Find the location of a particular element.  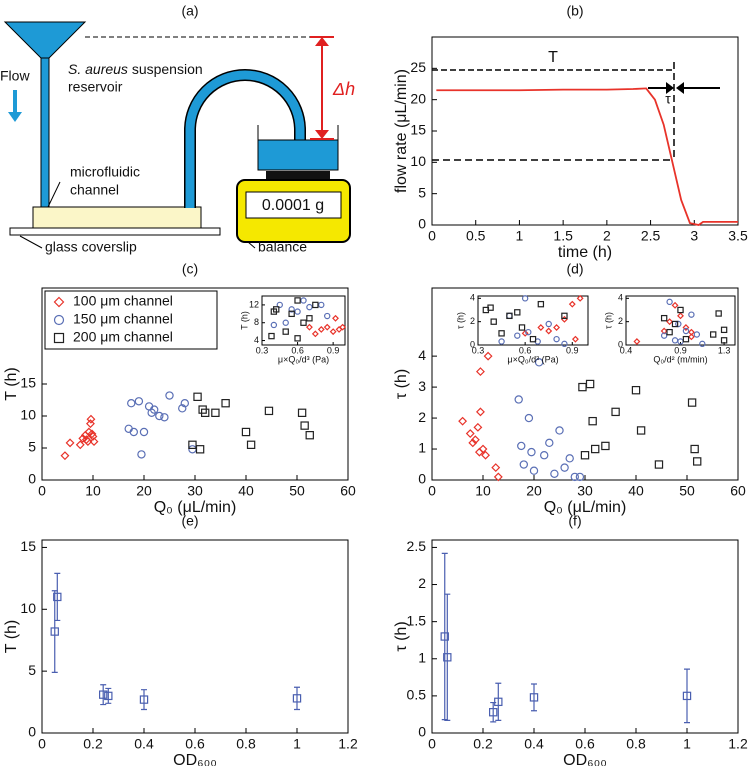

y-tick-label: 0.5 is located at coordinates (417, 695).